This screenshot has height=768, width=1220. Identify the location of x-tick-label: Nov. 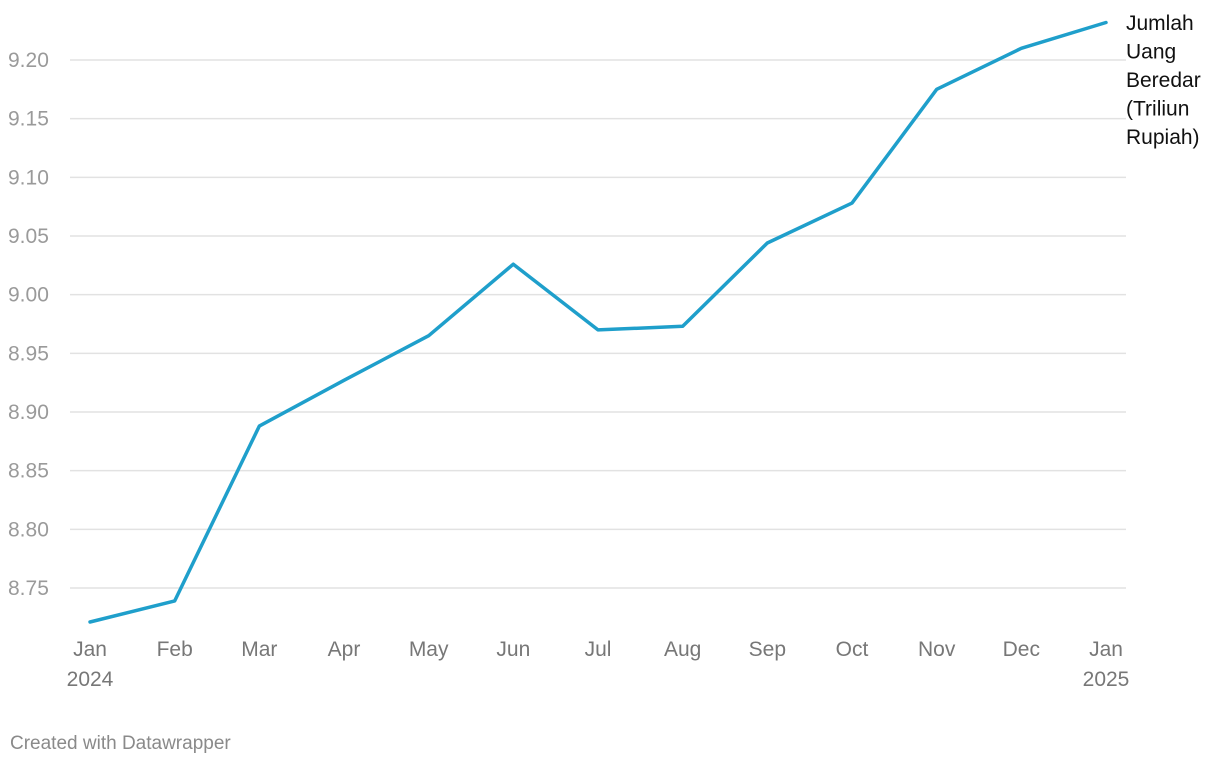
(937, 649).